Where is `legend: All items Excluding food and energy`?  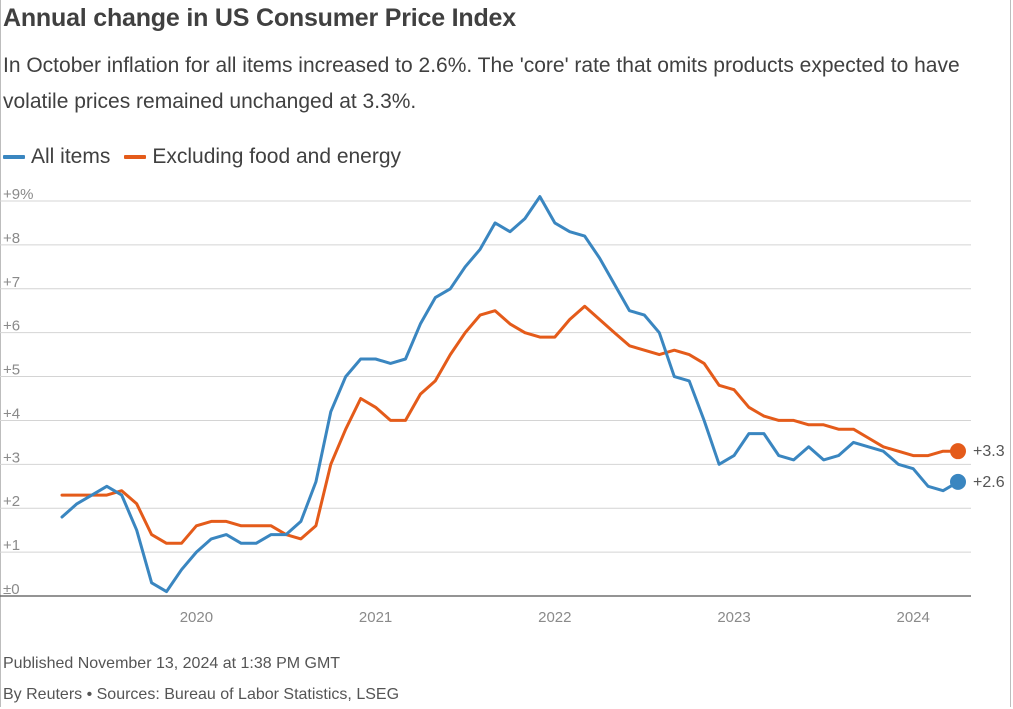 legend: All items Excluding food and energy is located at coordinates (209, 157).